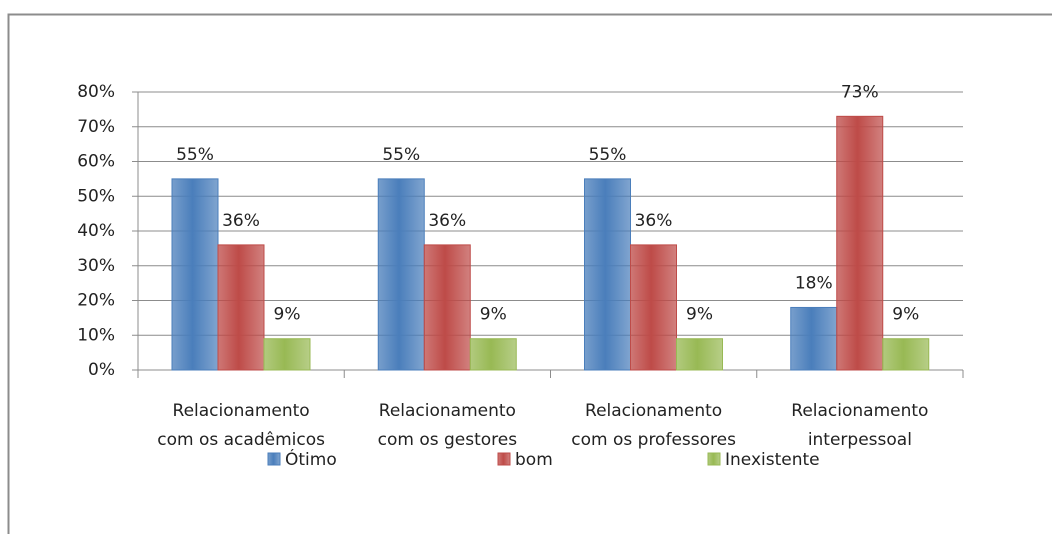  What do you see at coordinates (534, 460) in the screenshot?
I see `legend-label: bom` at bounding box center [534, 460].